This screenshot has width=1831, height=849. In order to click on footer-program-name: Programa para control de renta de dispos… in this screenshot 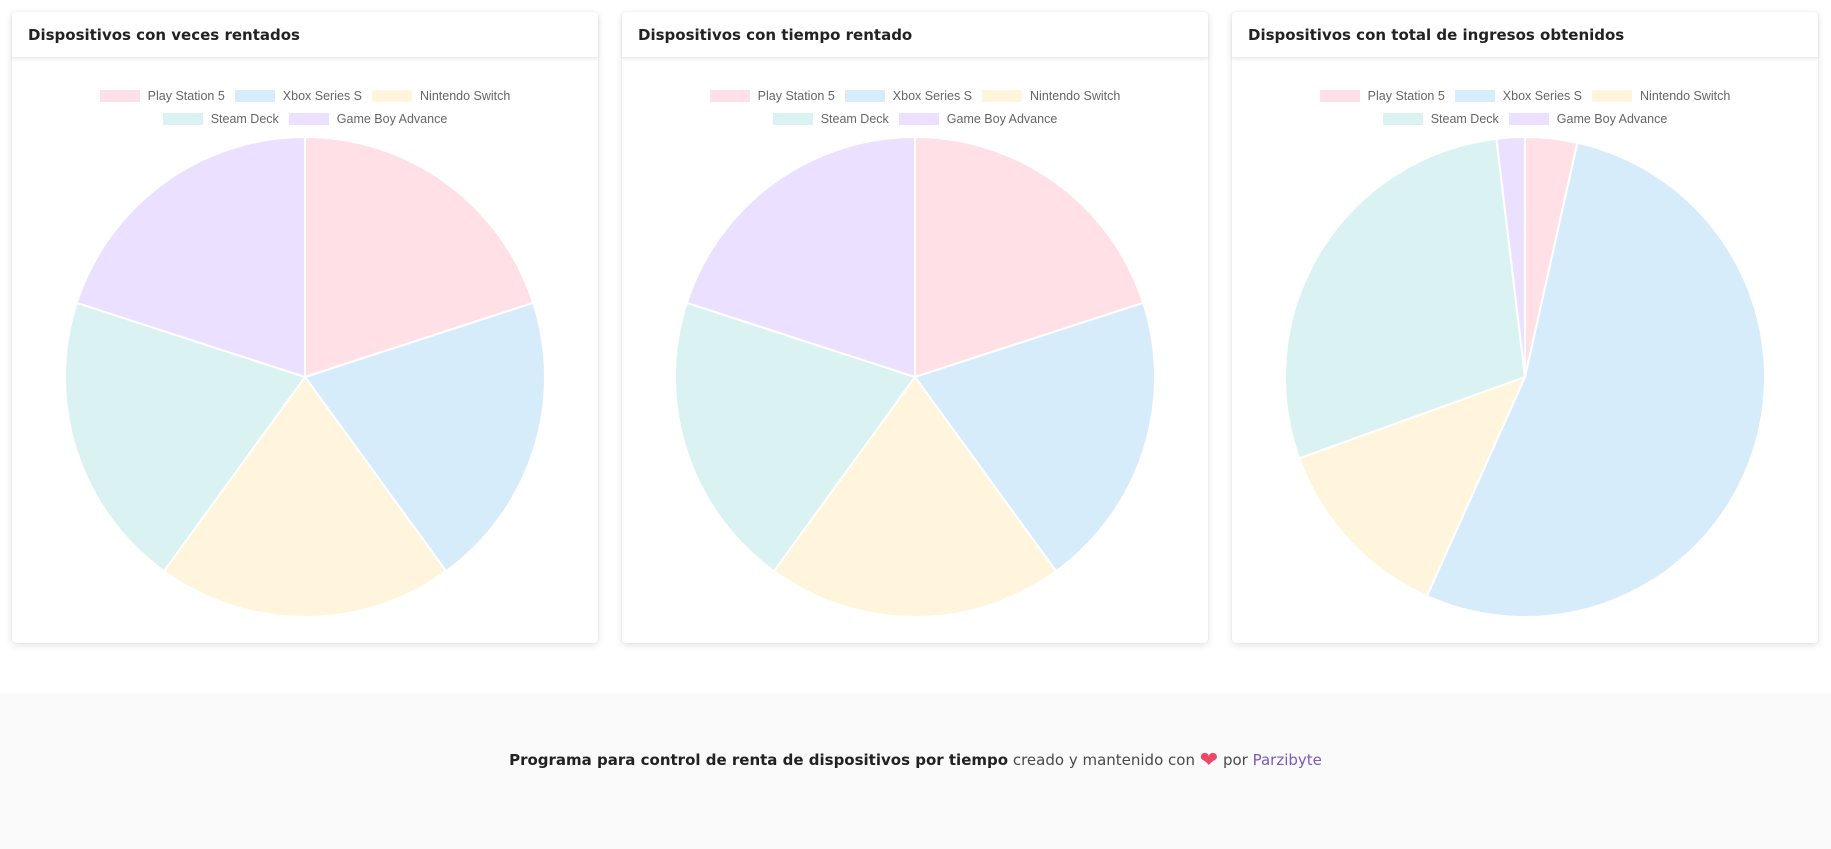, I will do `click(759, 760)`.